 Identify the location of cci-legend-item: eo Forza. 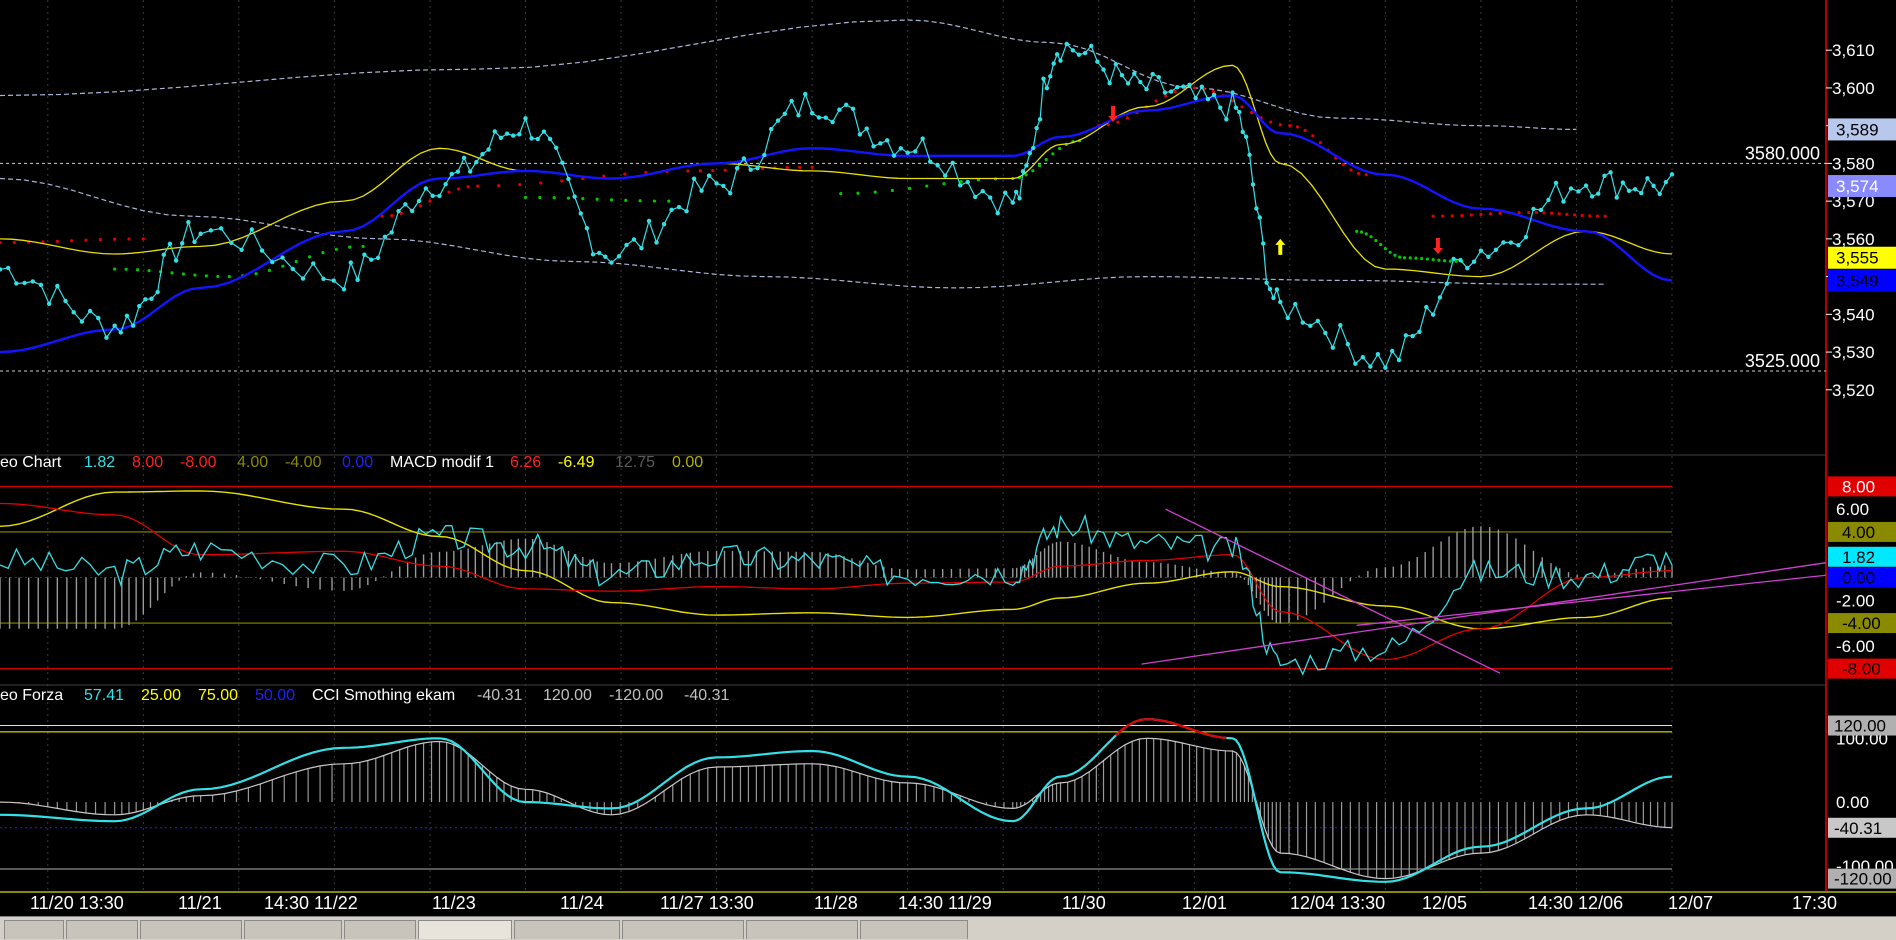
(31, 695).